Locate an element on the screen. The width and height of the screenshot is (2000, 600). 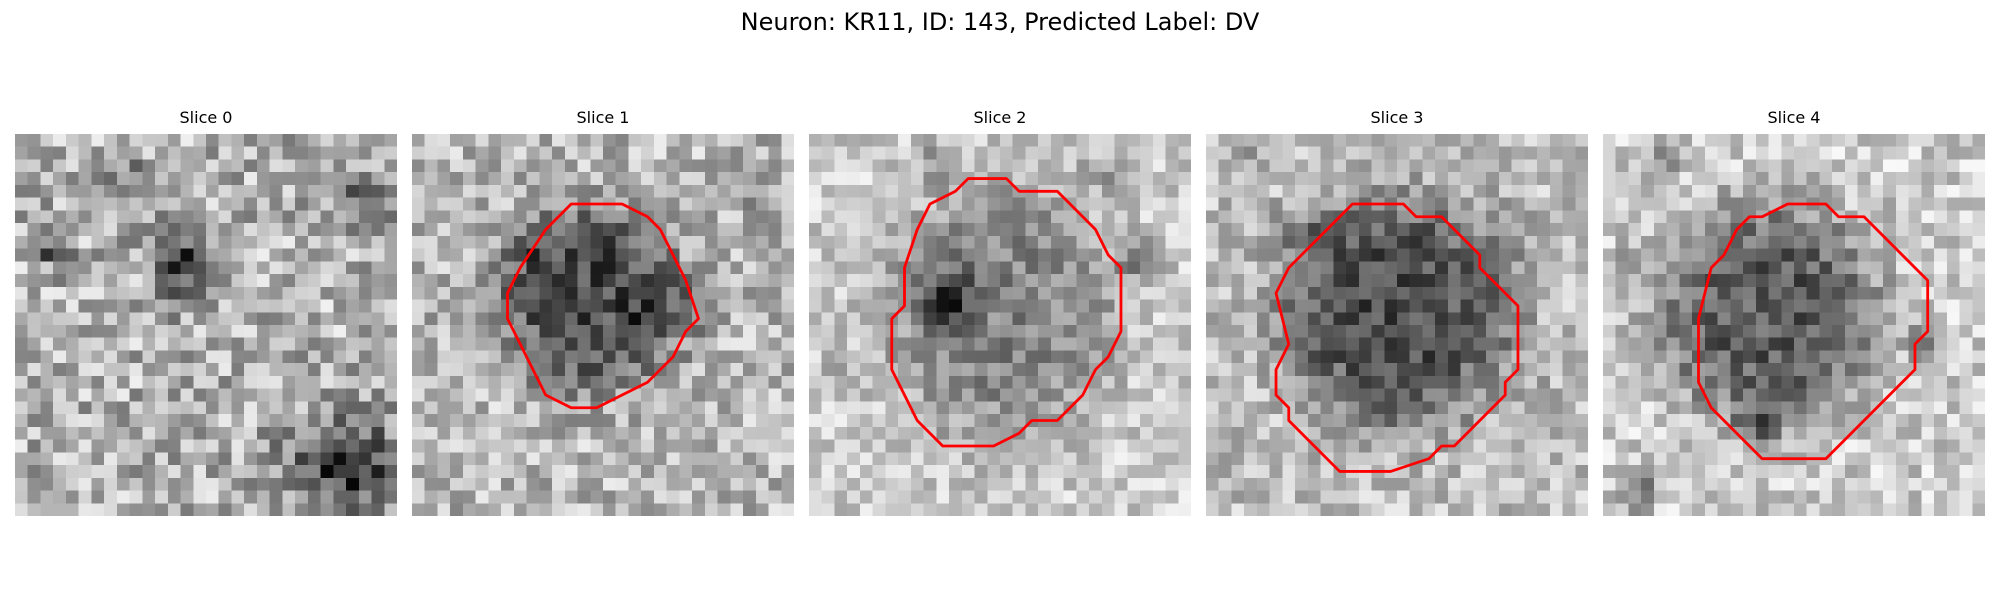
slice-panel-1: Slice 1 is located at coordinates (603, 312).